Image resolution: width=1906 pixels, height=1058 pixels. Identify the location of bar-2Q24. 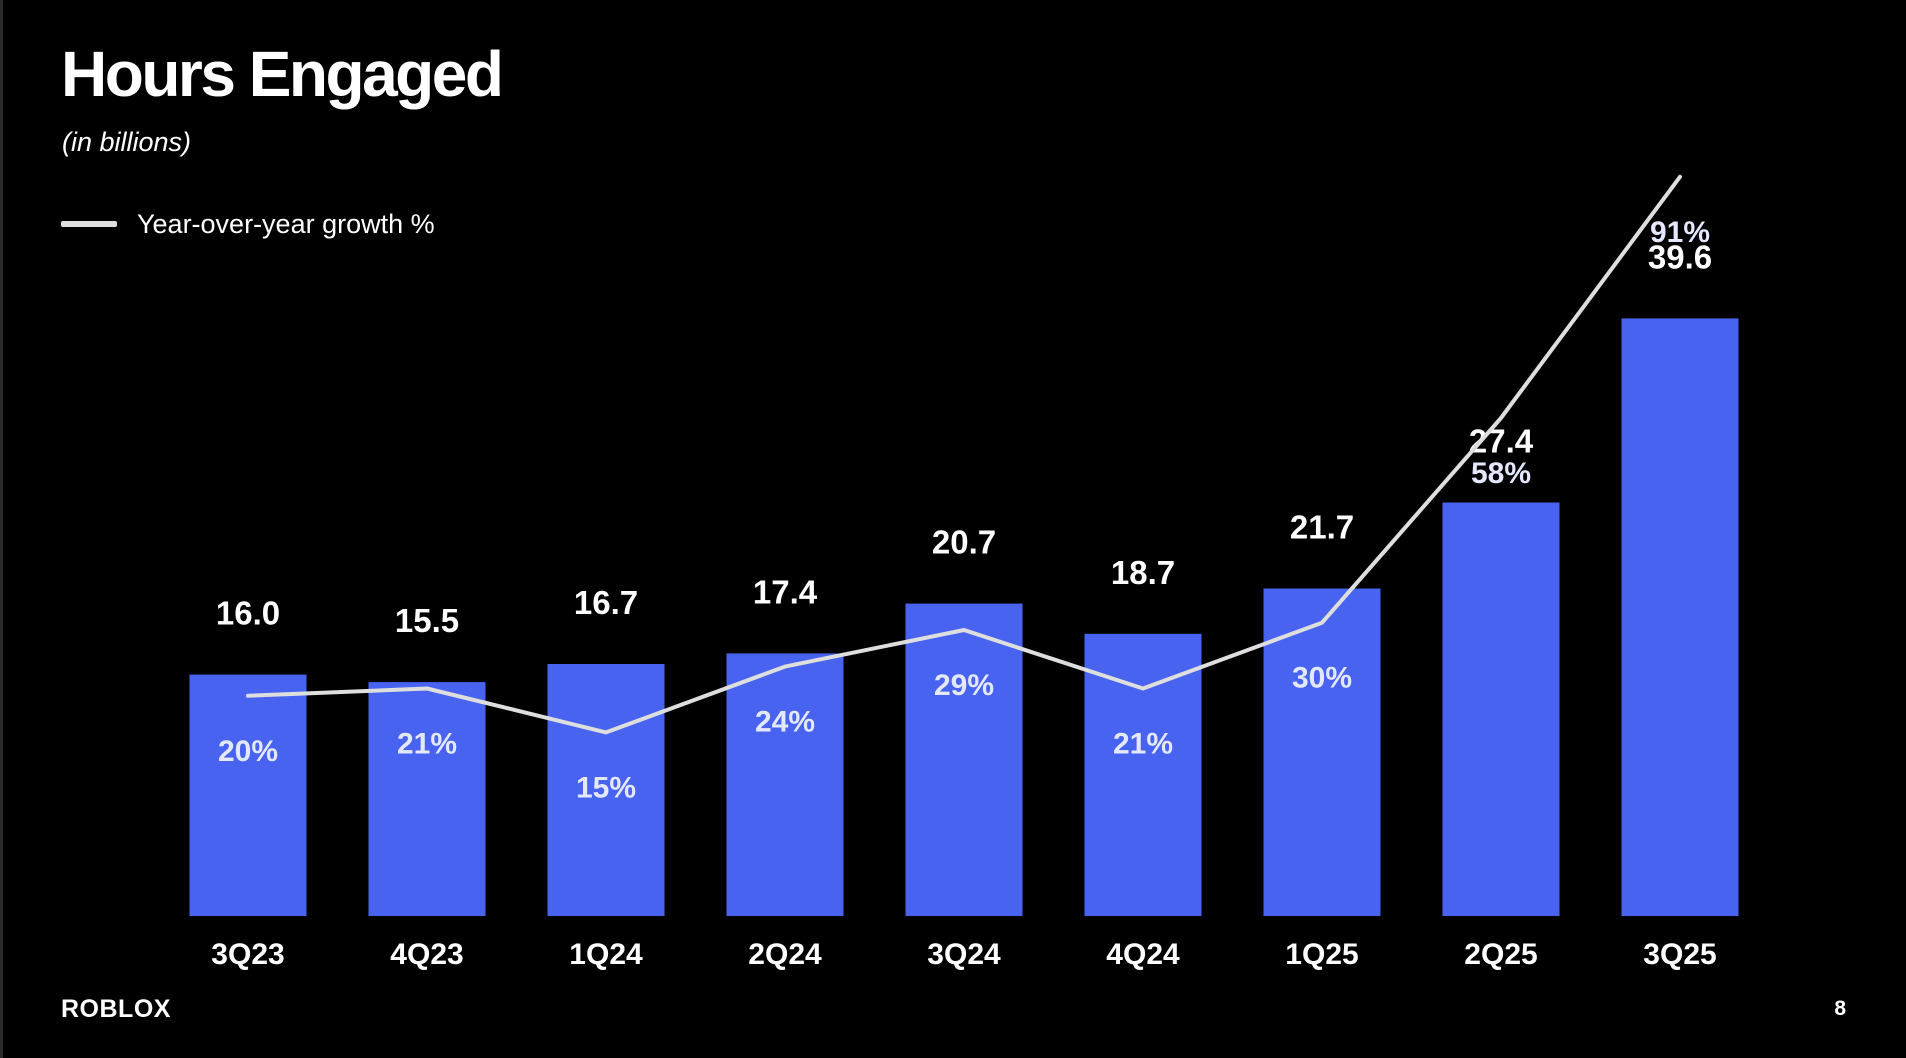
(785, 784).